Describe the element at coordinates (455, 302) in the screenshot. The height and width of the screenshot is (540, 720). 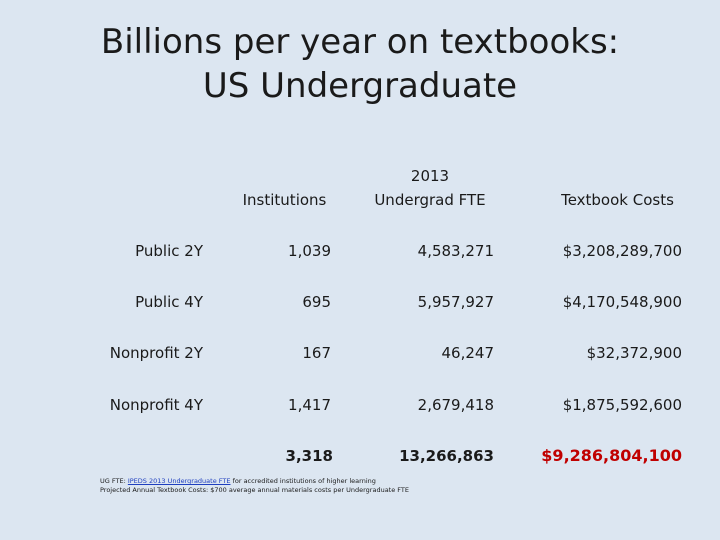
I see `cell-fte: 5,957,927` at that location.